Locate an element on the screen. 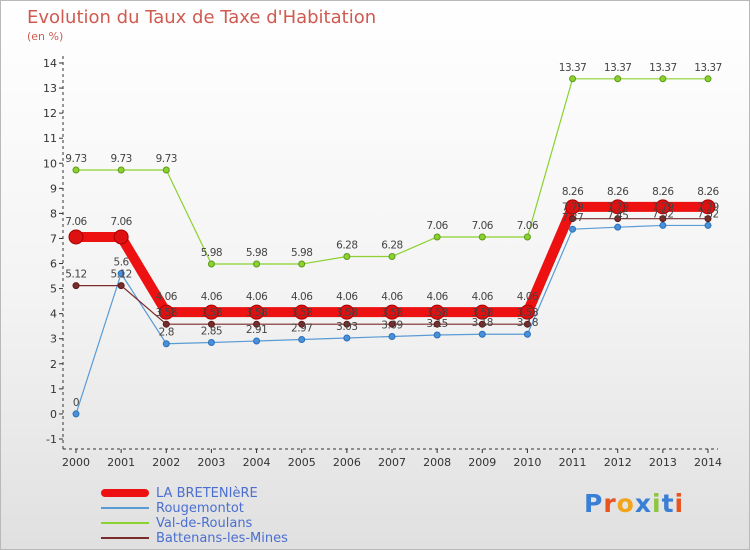  data-label: 9.73 is located at coordinates (120, 159).